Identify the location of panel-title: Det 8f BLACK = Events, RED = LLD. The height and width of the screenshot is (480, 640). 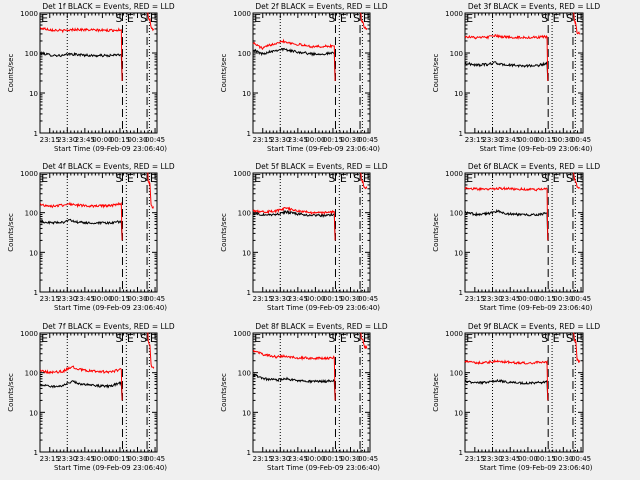
(321, 326).